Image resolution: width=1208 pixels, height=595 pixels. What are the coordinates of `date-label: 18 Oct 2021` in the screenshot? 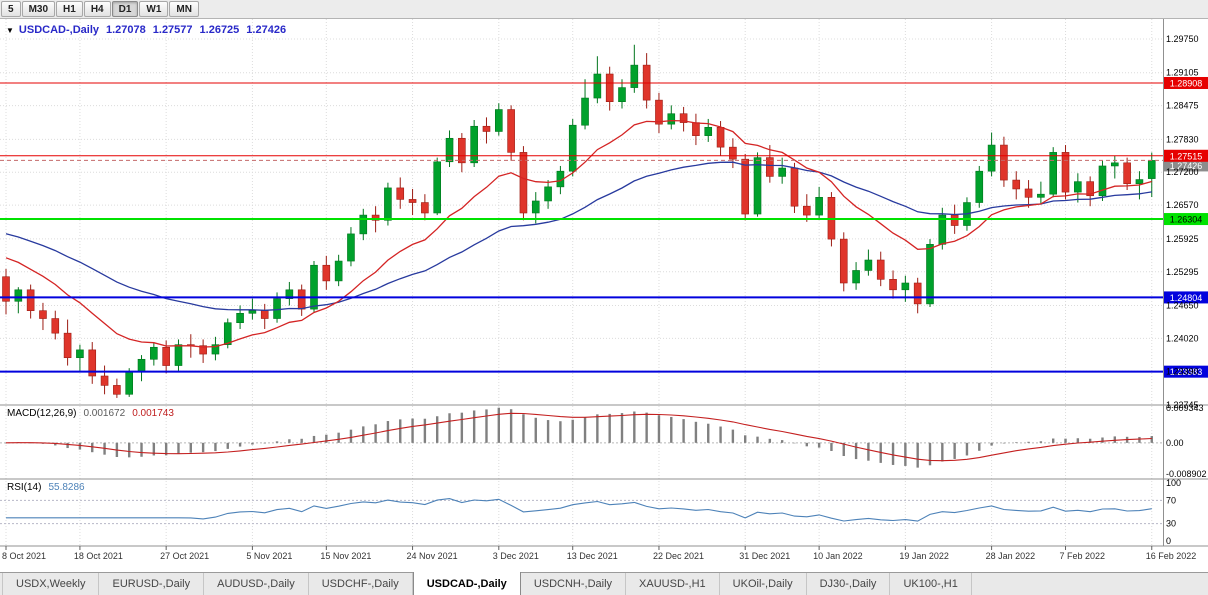 It's located at (98, 556).